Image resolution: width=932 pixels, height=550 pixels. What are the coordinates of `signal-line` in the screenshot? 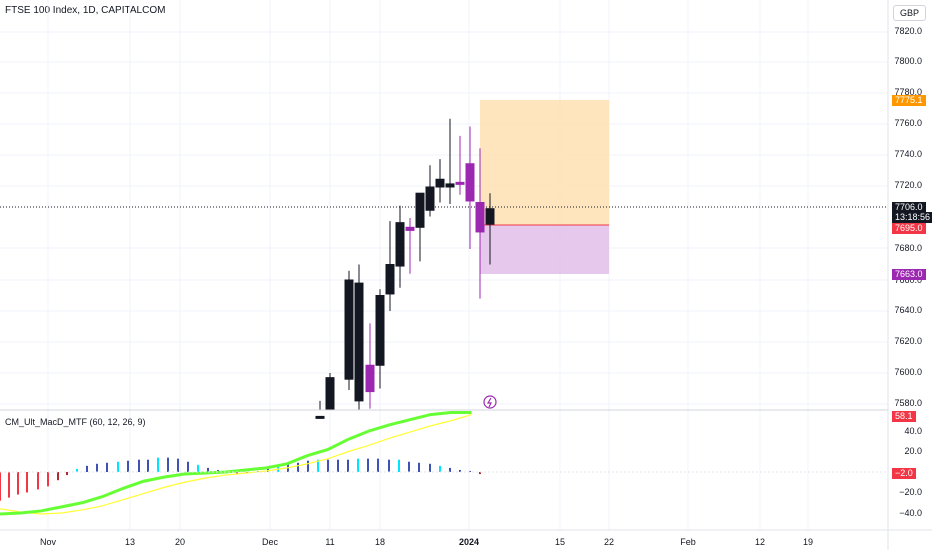 It's located at (236, 464).